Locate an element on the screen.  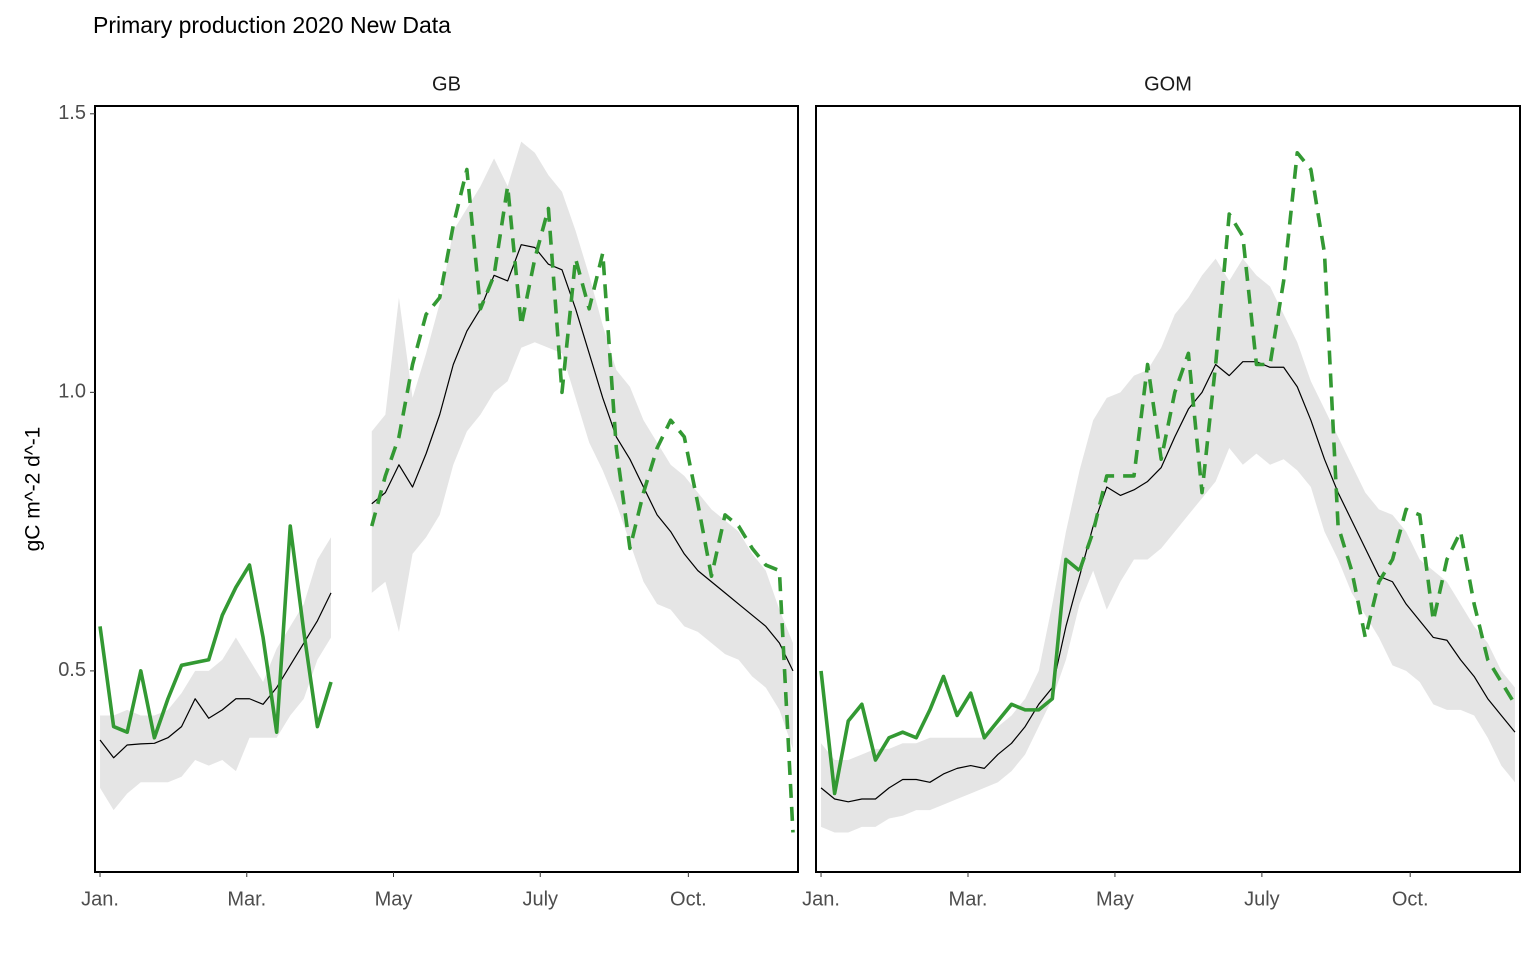
y-axis-label: gC m^-2 d^-1 is located at coordinates (33, 489).